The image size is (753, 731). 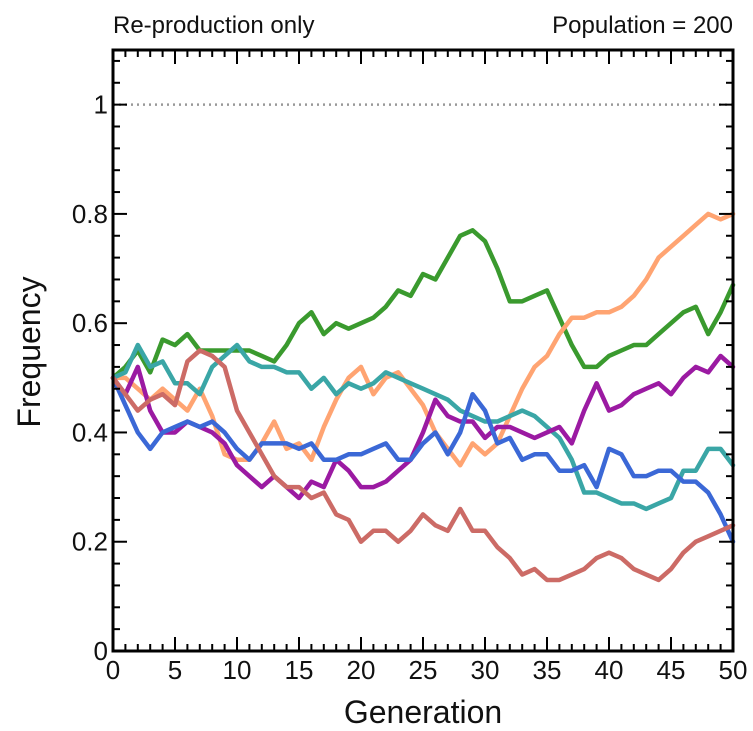 I want to click on x-tick-label: 20, so click(x=361, y=670).